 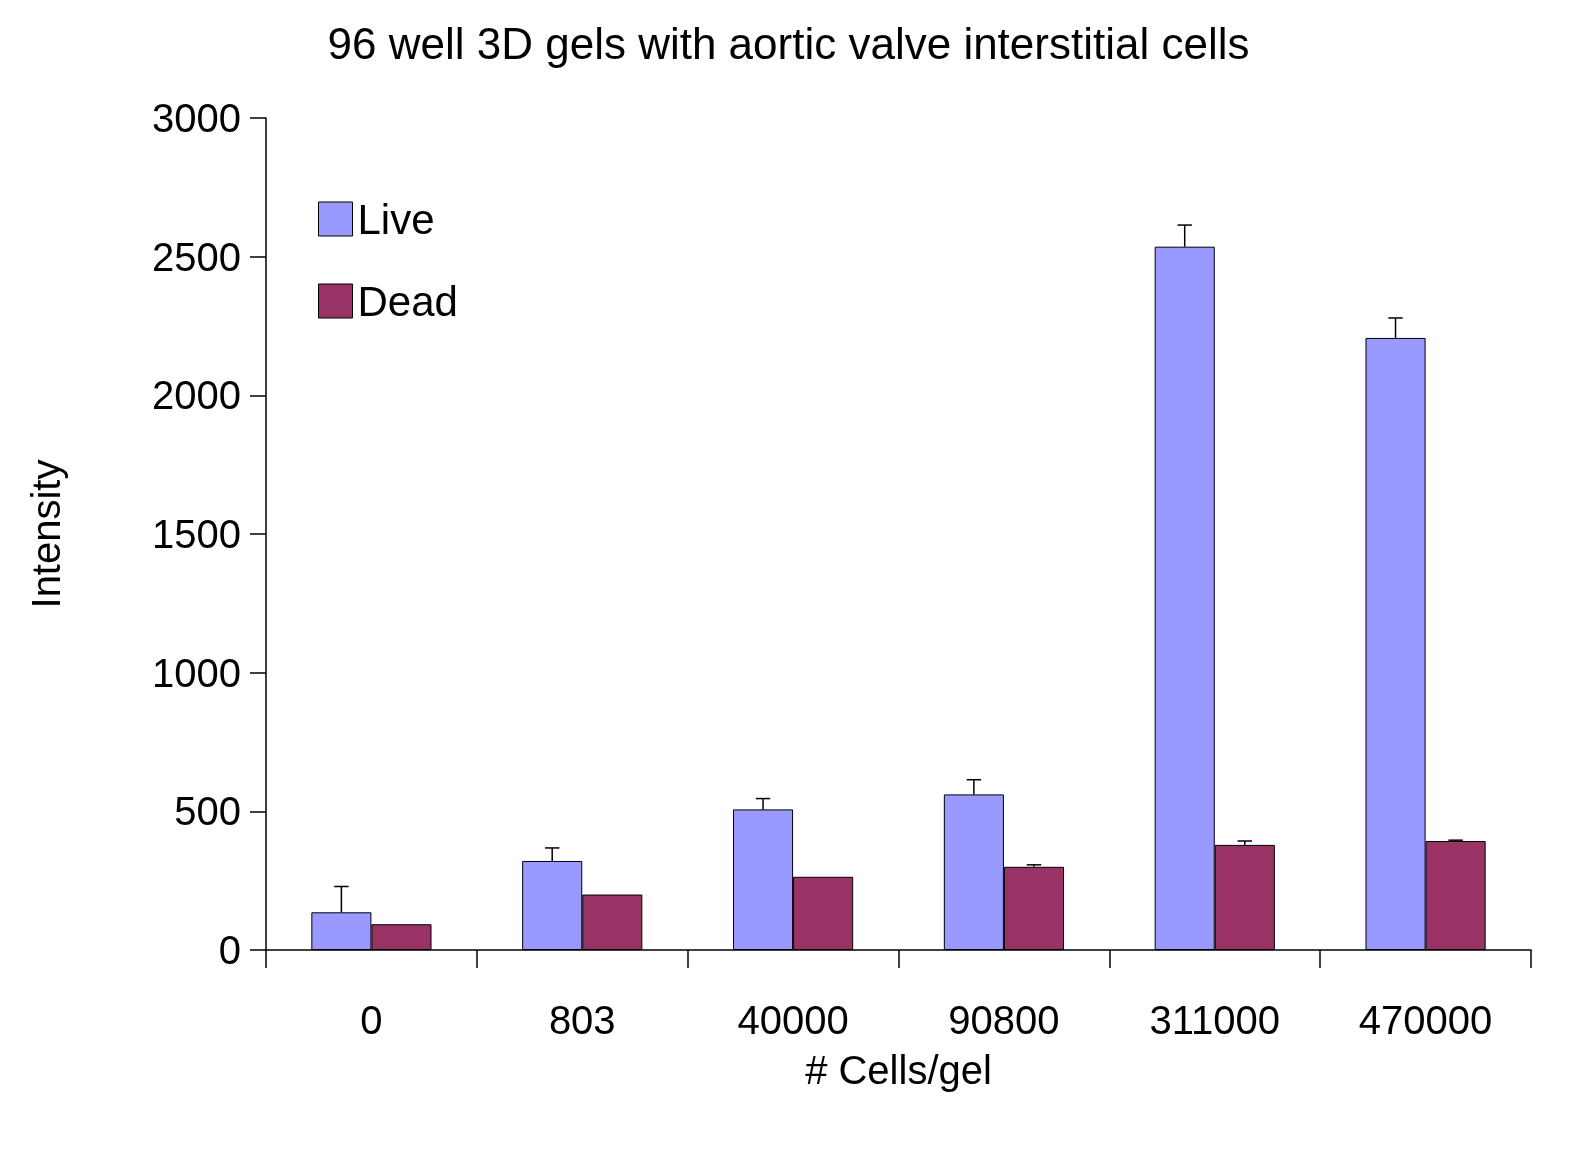 What do you see at coordinates (196, 534) in the screenshot?
I see `y-tick-label: 1500` at bounding box center [196, 534].